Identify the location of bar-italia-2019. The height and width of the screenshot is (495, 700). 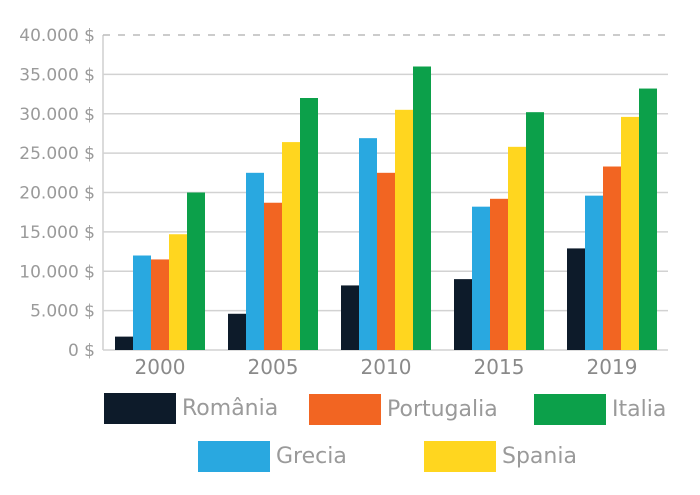
(648, 219).